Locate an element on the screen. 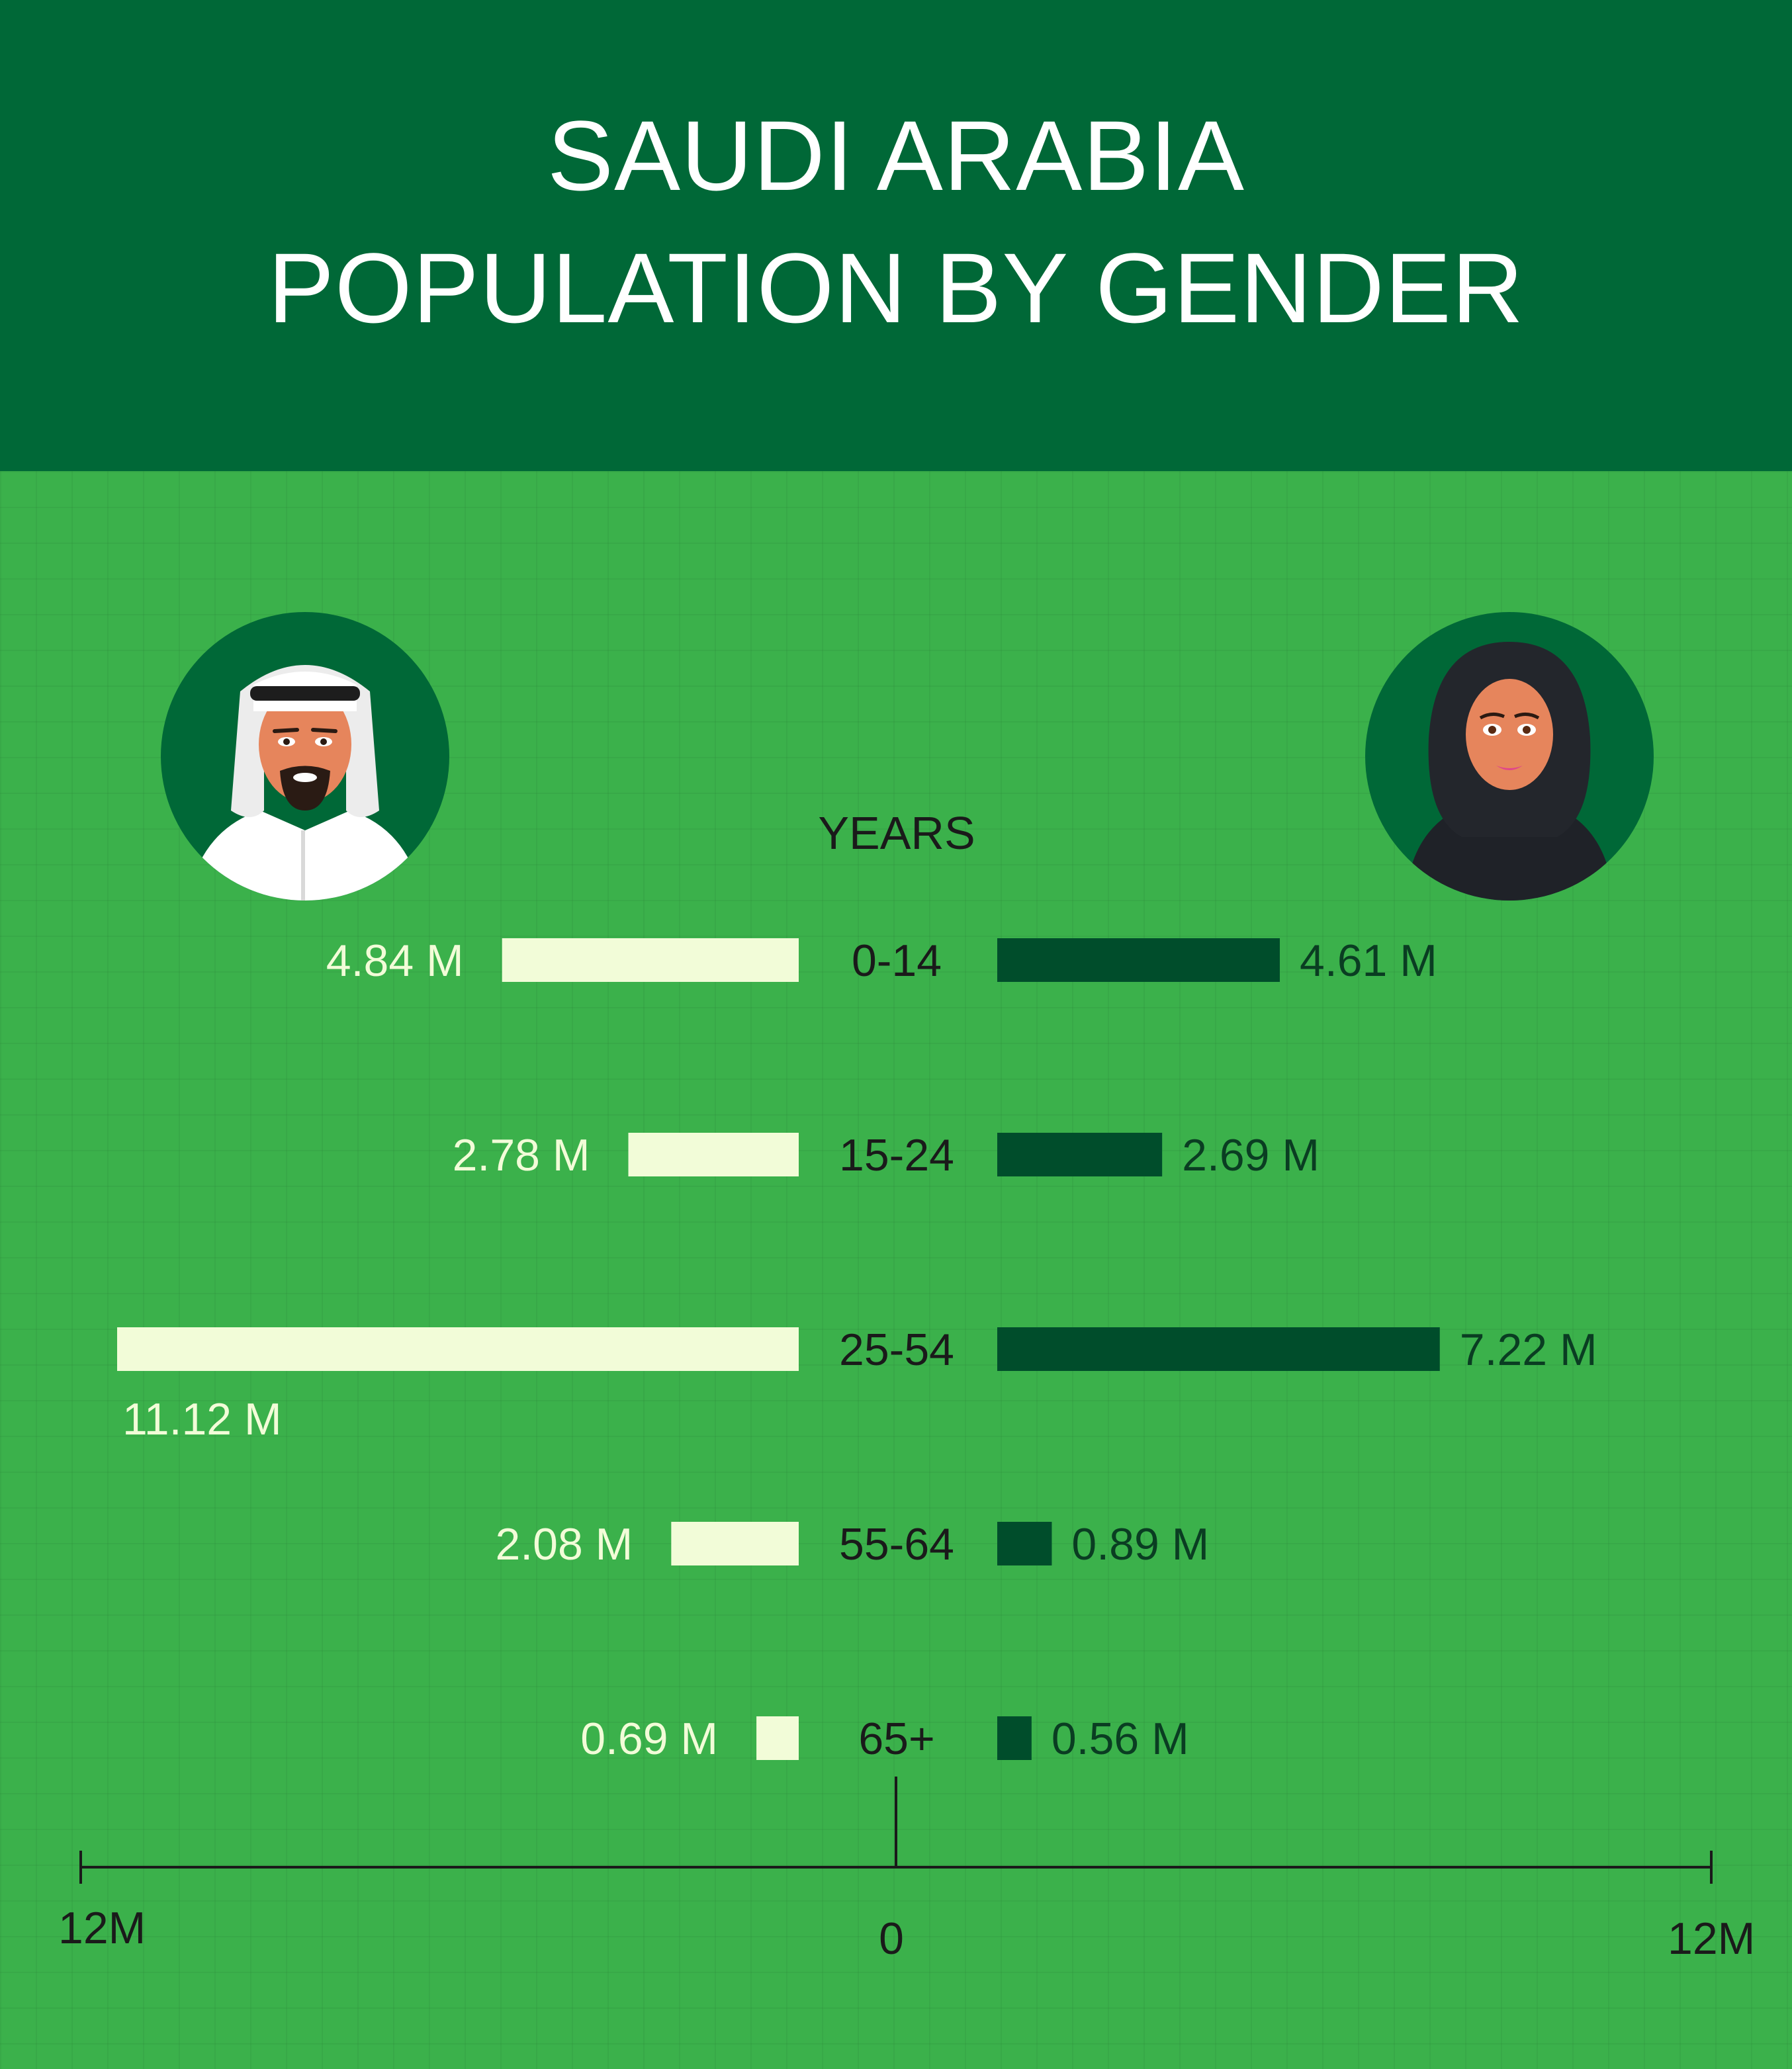  female-value-label: 2.69 M is located at coordinates (1251, 1155).